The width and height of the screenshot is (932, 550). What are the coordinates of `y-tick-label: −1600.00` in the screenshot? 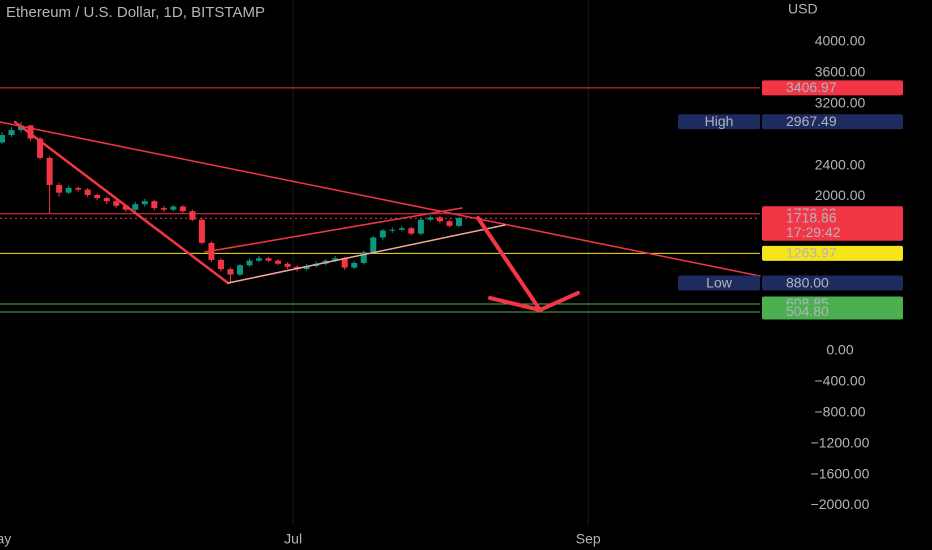 It's located at (840, 473).